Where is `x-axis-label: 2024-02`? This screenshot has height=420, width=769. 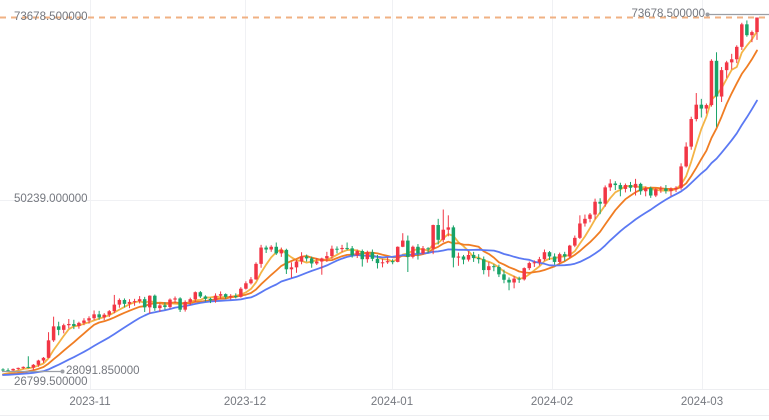 x-axis-label: 2024-02 is located at coordinates (552, 402).